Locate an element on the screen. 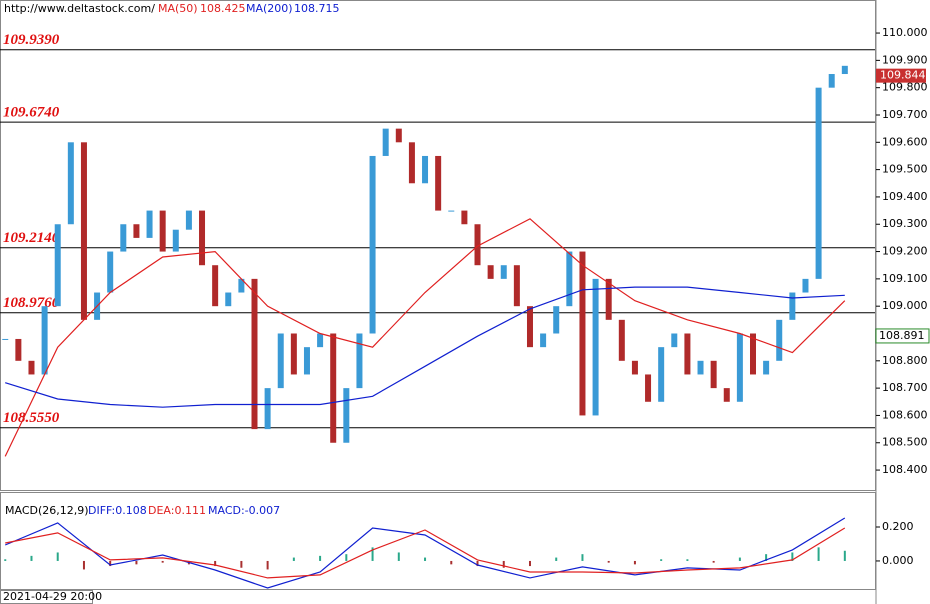 Image resolution: width=930 pixels, height=604 pixels. macd-title: MACD(26,12,9) is located at coordinates (47, 510).